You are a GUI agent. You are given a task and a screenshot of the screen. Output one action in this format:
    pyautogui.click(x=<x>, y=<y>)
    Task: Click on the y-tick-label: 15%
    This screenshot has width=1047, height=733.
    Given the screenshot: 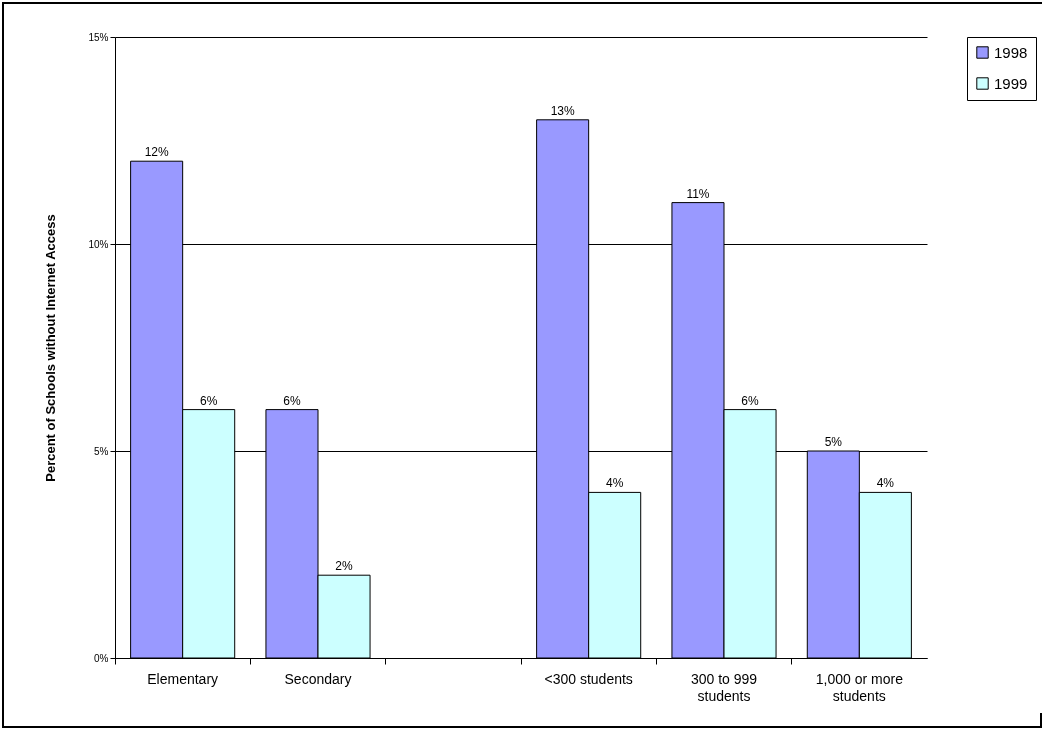 What is the action you would take?
    pyautogui.click(x=98, y=37)
    